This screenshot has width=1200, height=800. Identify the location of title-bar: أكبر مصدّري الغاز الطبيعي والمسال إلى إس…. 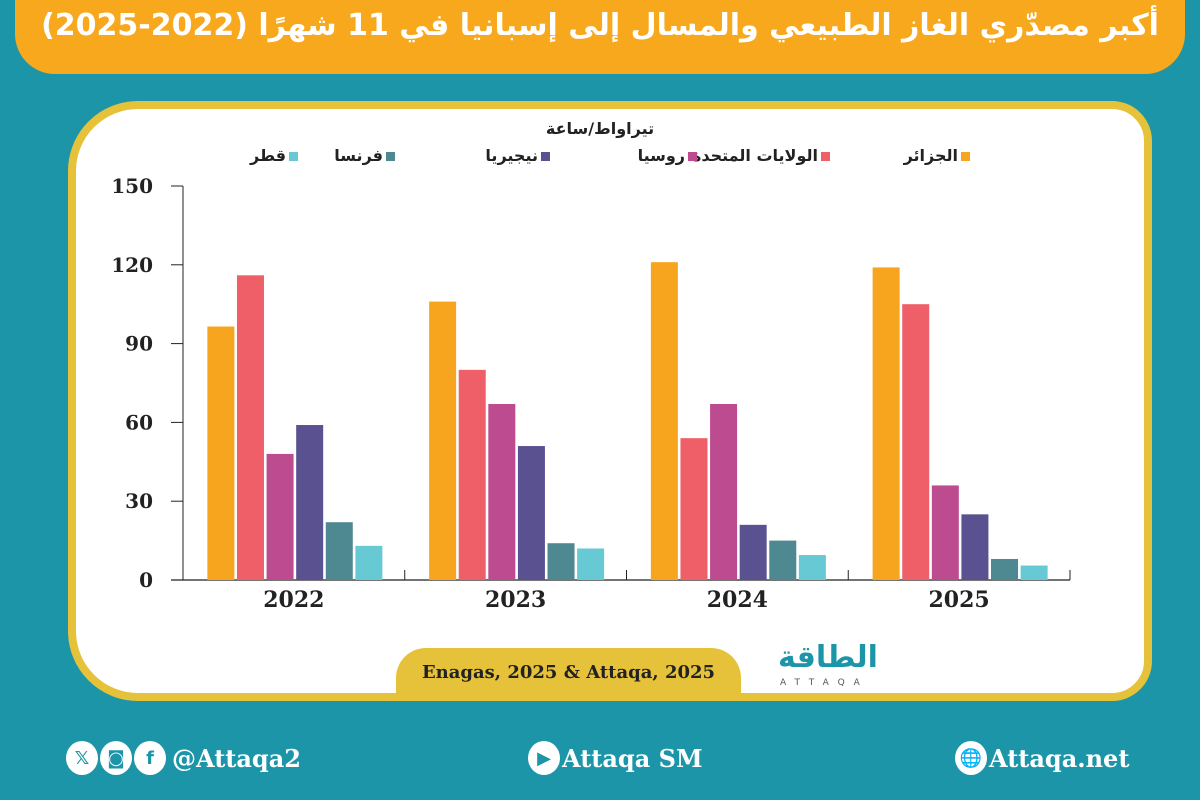
(600, 37).